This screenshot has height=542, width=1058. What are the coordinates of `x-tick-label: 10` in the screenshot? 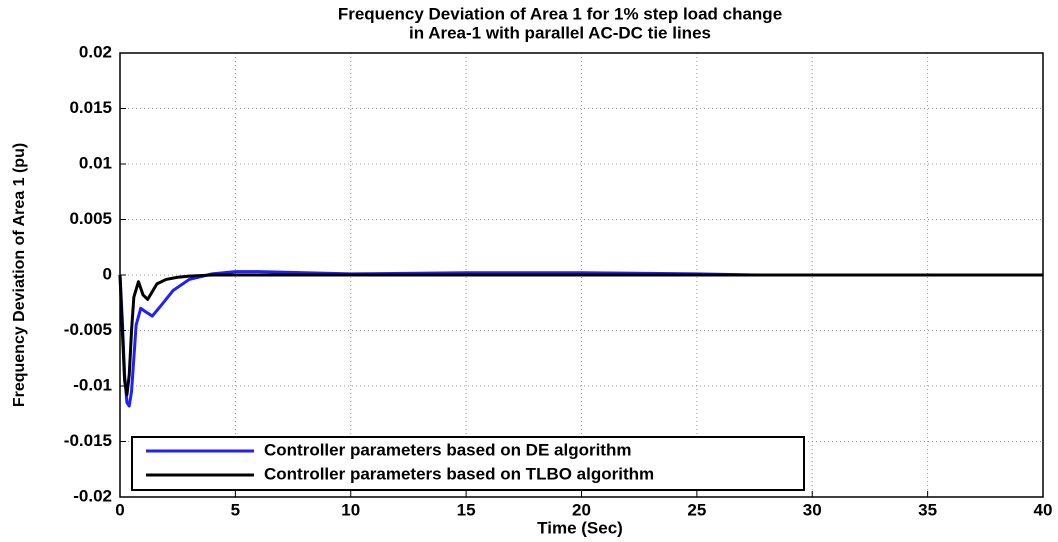 It's located at (350, 509).